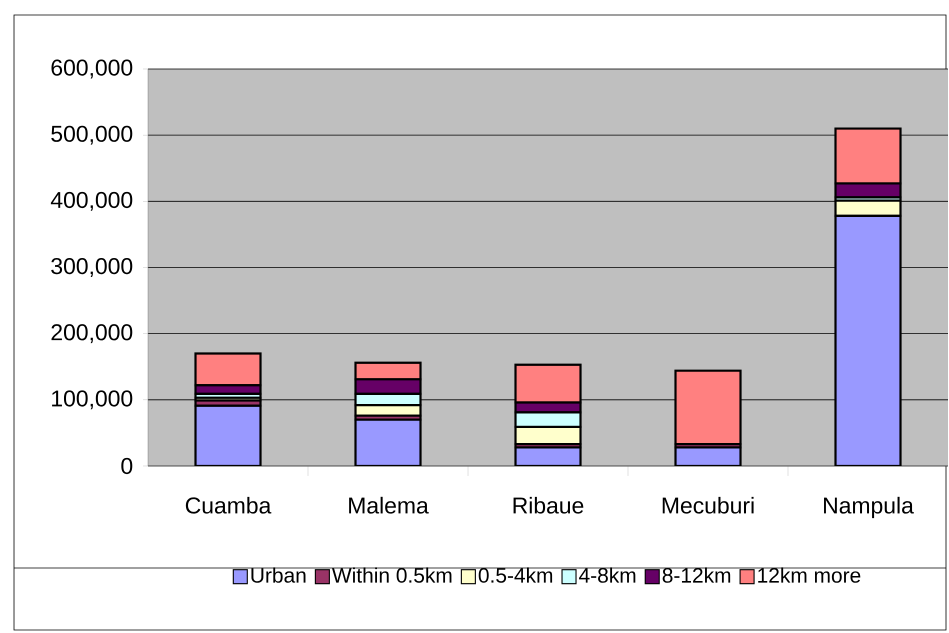  What do you see at coordinates (696, 575) in the screenshot?
I see `legend-label: 8-12km` at bounding box center [696, 575].